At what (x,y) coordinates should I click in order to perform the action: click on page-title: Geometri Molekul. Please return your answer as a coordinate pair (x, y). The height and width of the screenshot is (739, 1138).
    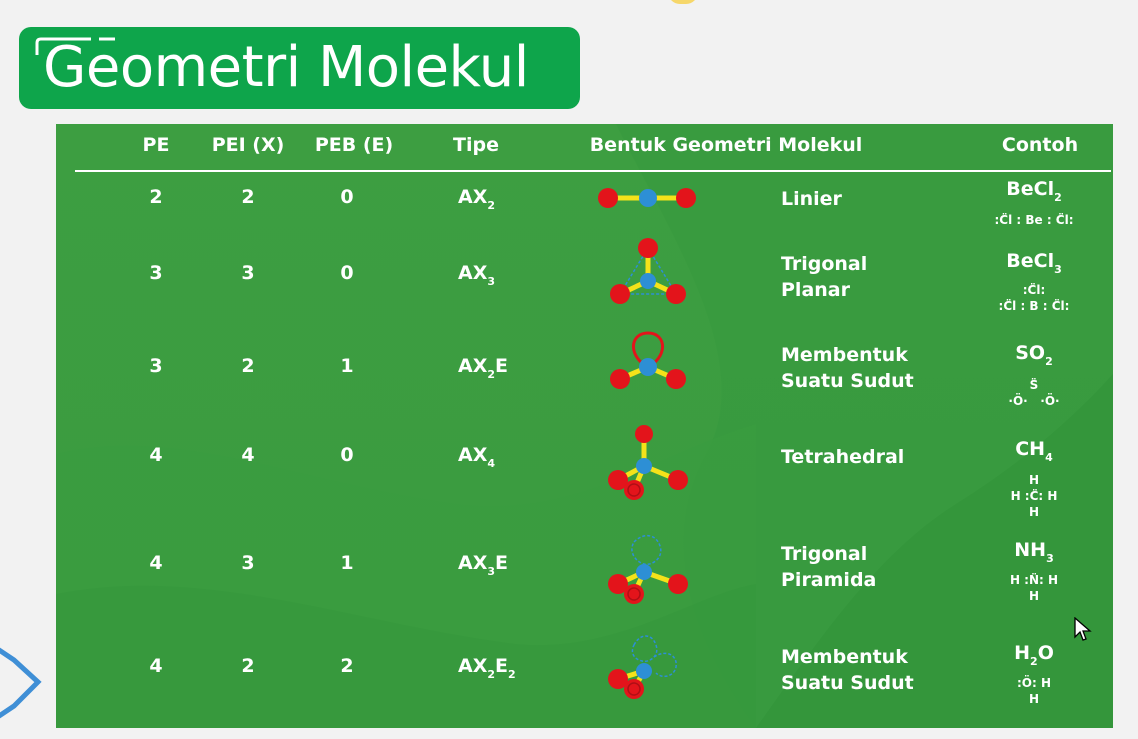
    Looking at the image, I should click on (286, 67).